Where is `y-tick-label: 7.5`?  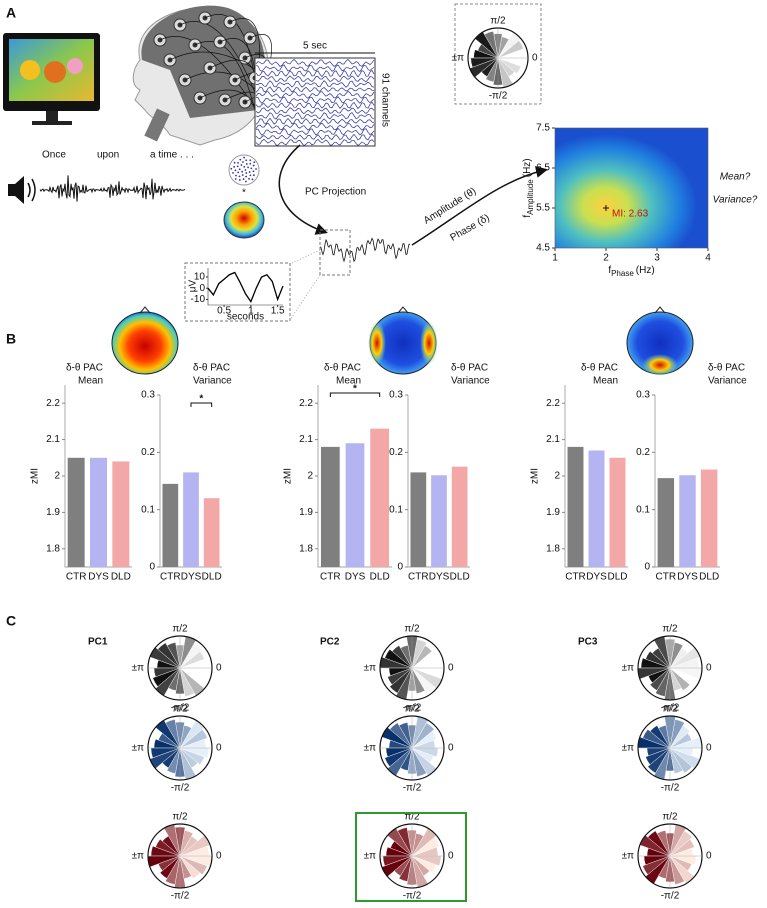
y-tick-label: 7.5 is located at coordinates (543, 128).